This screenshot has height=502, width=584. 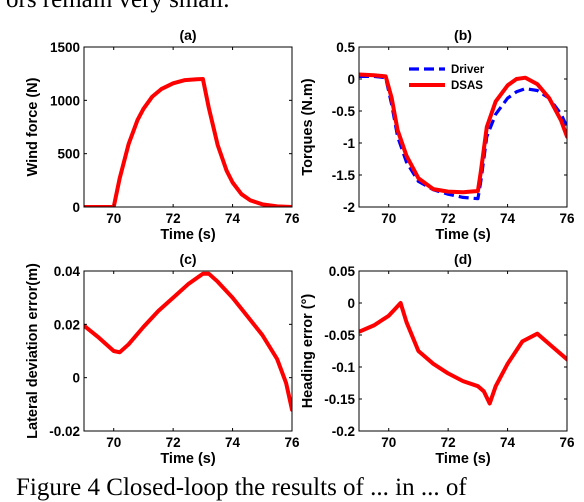 I want to click on y-tick-label-a-2: 1000, so click(x=65, y=100).